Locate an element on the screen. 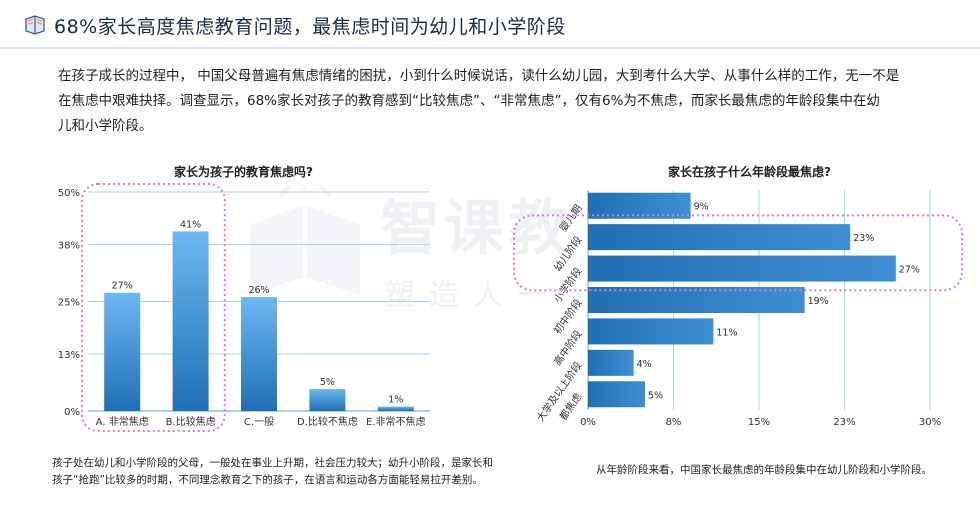 This screenshot has height=520, width=980. x-tick-label: 30% is located at coordinates (930, 422).